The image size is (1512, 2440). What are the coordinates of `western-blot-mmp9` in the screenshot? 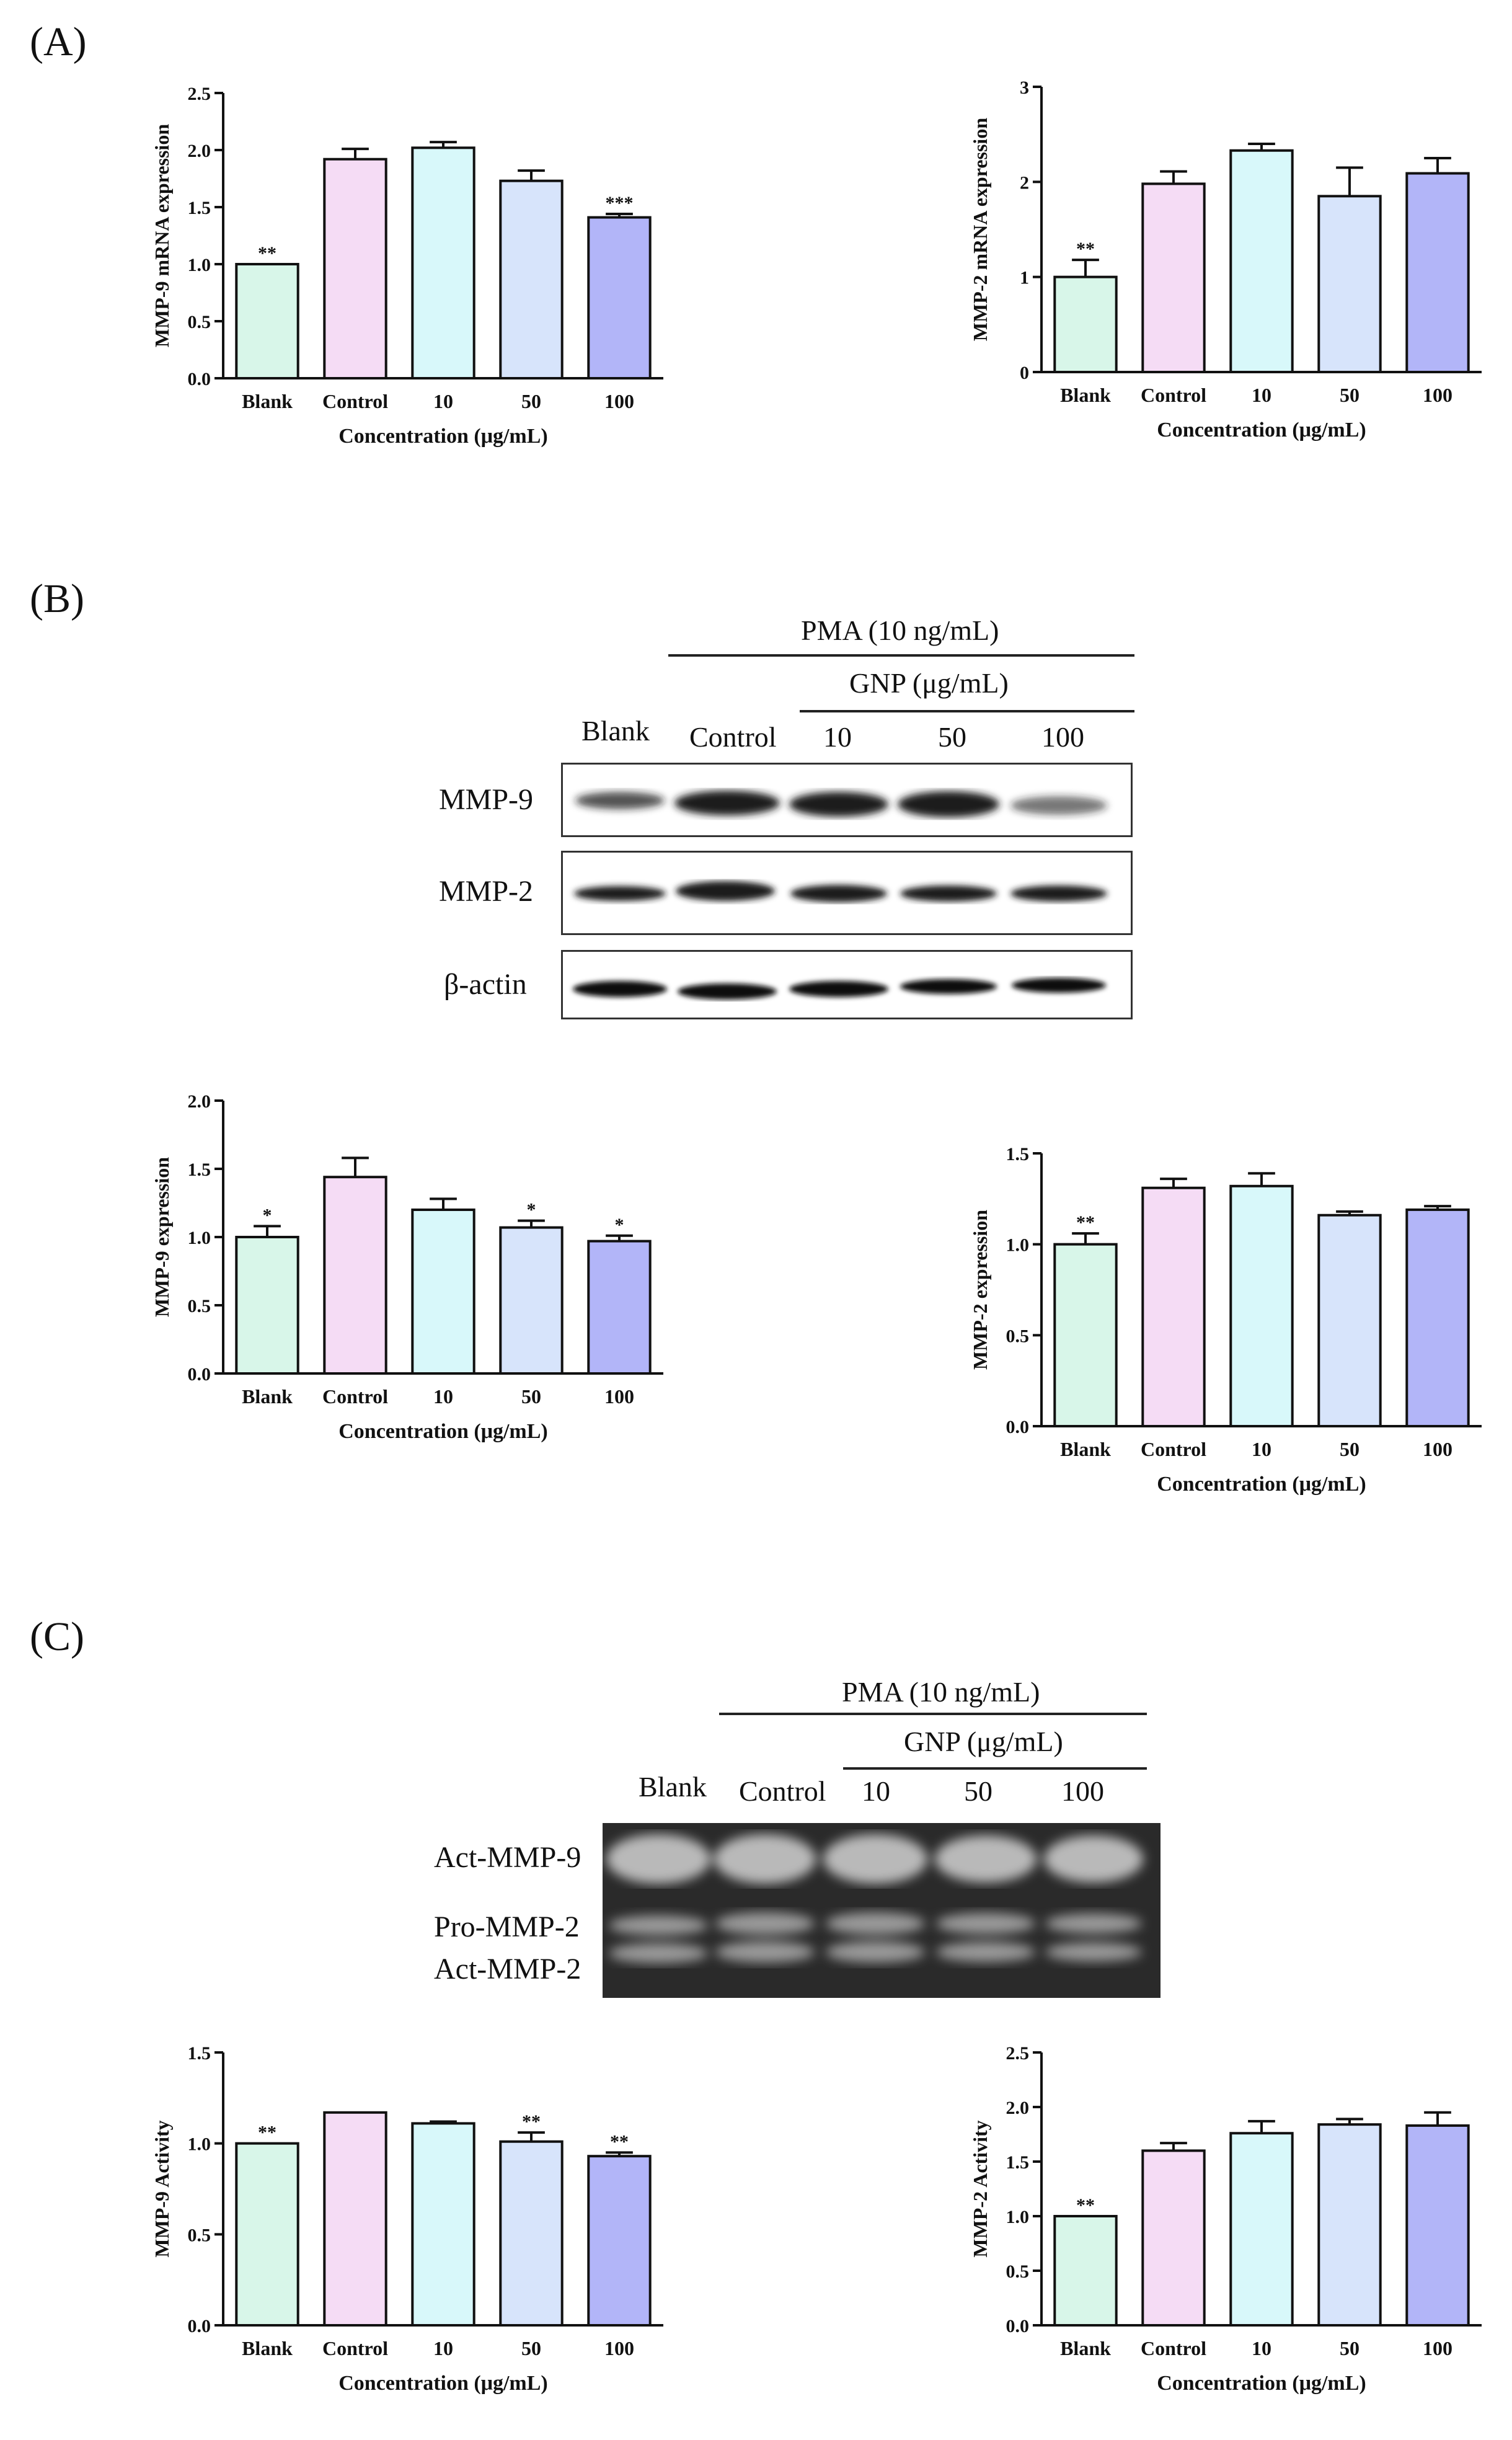 It's located at (847, 800).